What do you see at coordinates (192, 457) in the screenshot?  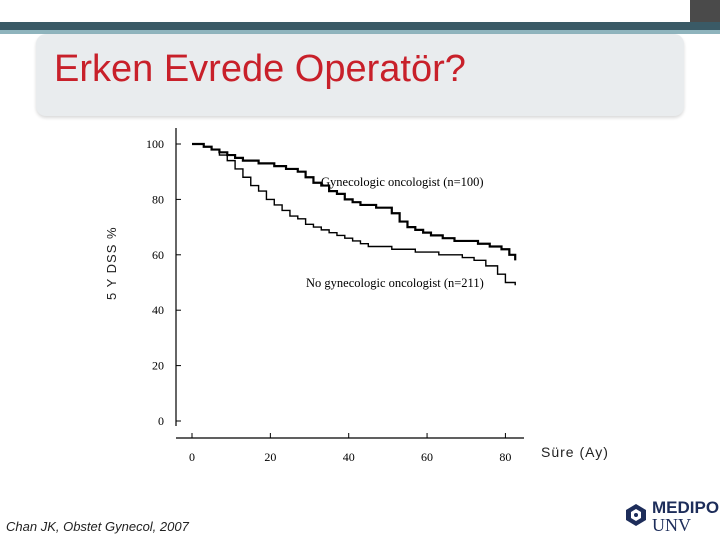 I see `x-tick-label: 0` at bounding box center [192, 457].